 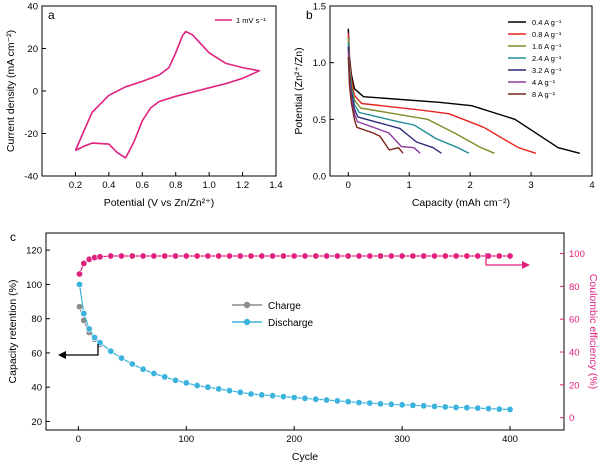 I want to click on b-ytick-label: 1.0, so click(x=319, y=63).